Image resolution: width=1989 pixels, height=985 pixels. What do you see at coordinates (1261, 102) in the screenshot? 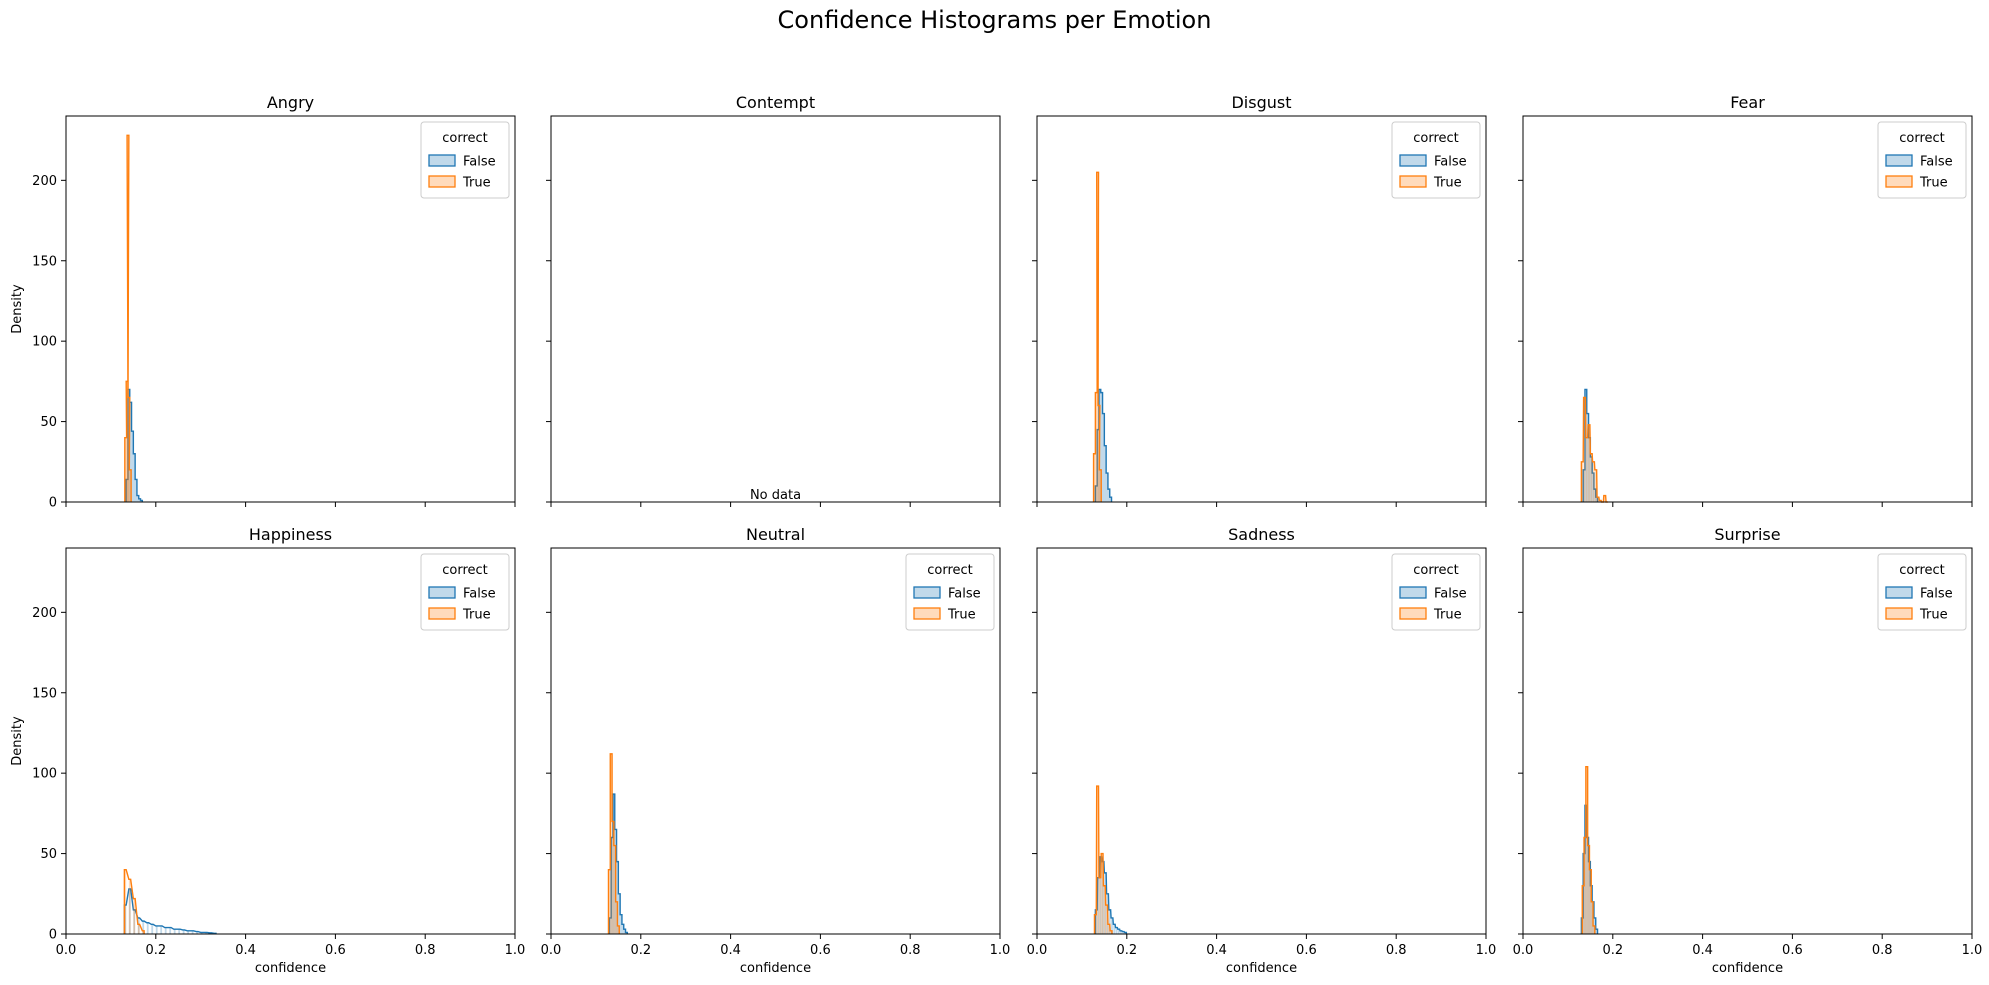
I see `subplot-title: Disgust` at bounding box center [1261, 102].